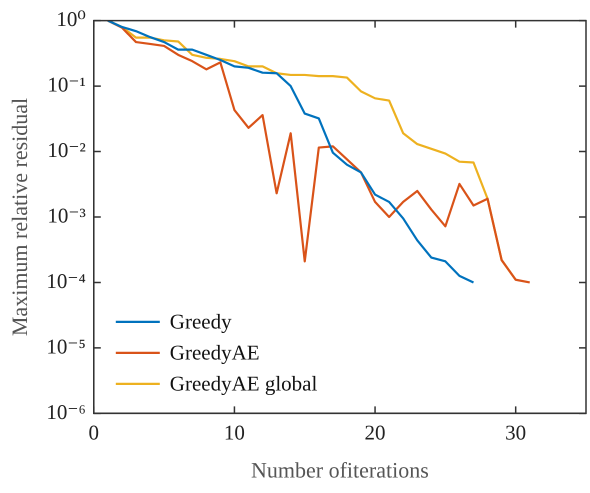  Describe the element at coordinates (66, 346) in the screenshot. I see `y-tick-label: 10⁻⁵` at that location.